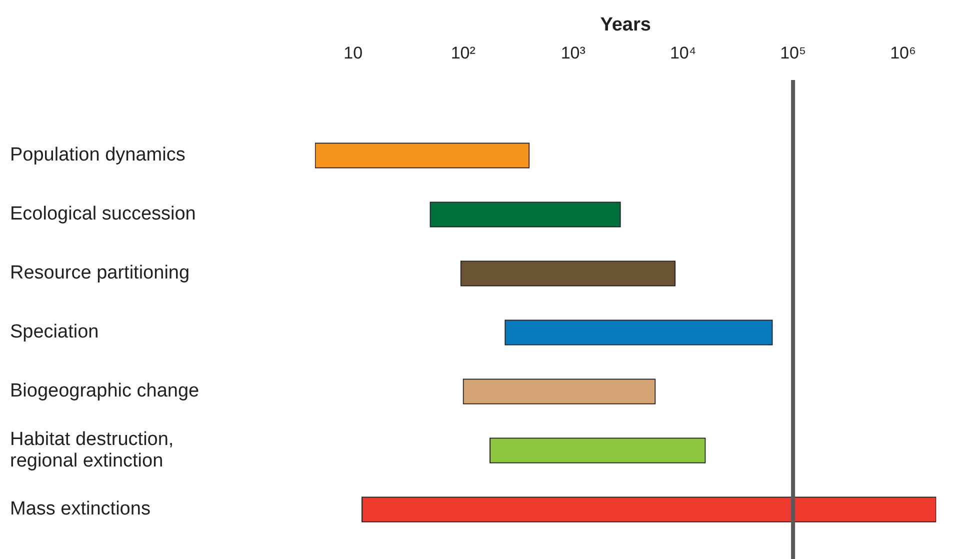  What do you see at coordinates (683, 52) in the screenshot?
I see `x-tick-label: 10⁴` at bounding box center [683, 52].